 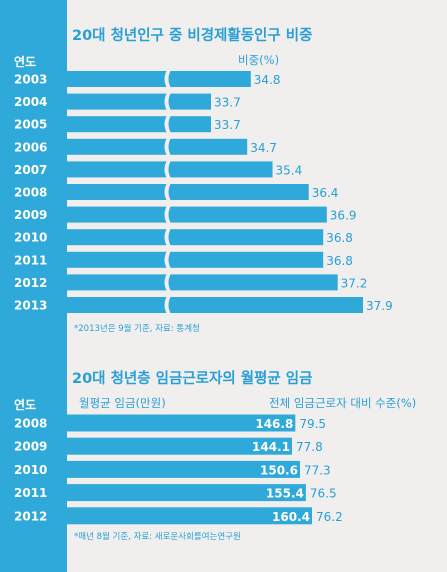 What do you see at coordinates (30, 306) in the screenshot?
I see `chart1-year-tick: 2013` at bounding box center [30, 306].